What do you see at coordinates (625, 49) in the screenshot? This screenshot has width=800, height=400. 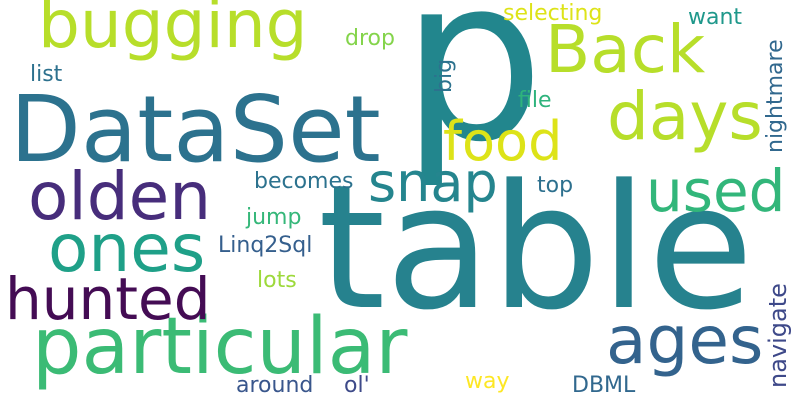 I see `word-back: Back` at bounding box center [625, 49].